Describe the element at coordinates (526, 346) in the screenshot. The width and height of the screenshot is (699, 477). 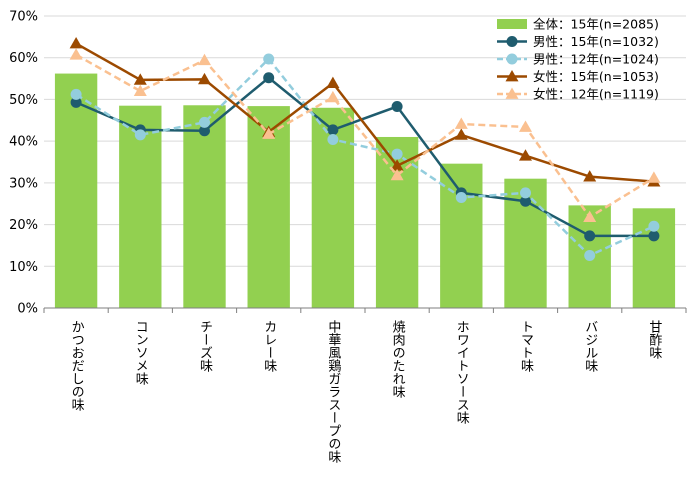
I see `category-label: トマト味` at that location.